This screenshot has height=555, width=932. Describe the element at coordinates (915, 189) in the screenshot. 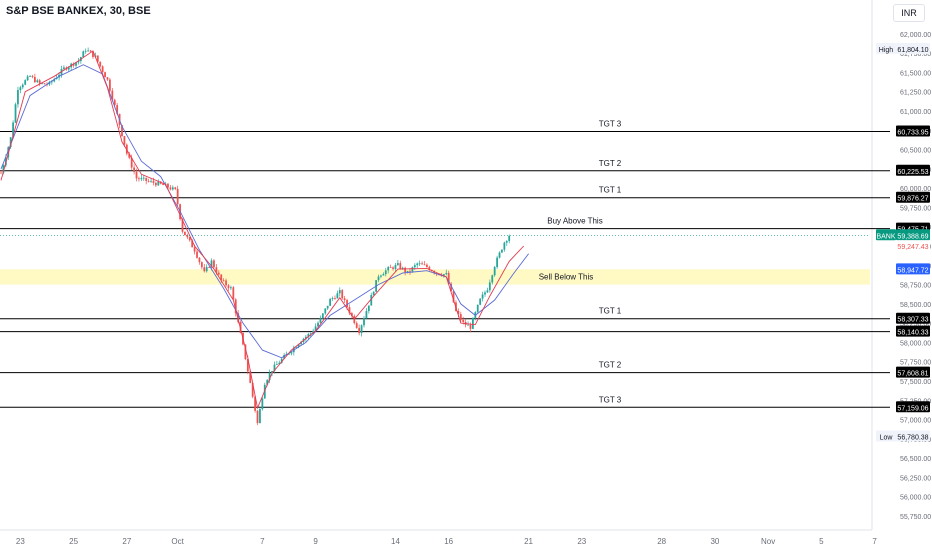

I see `y-tick-label: 60,000.00` at that location.